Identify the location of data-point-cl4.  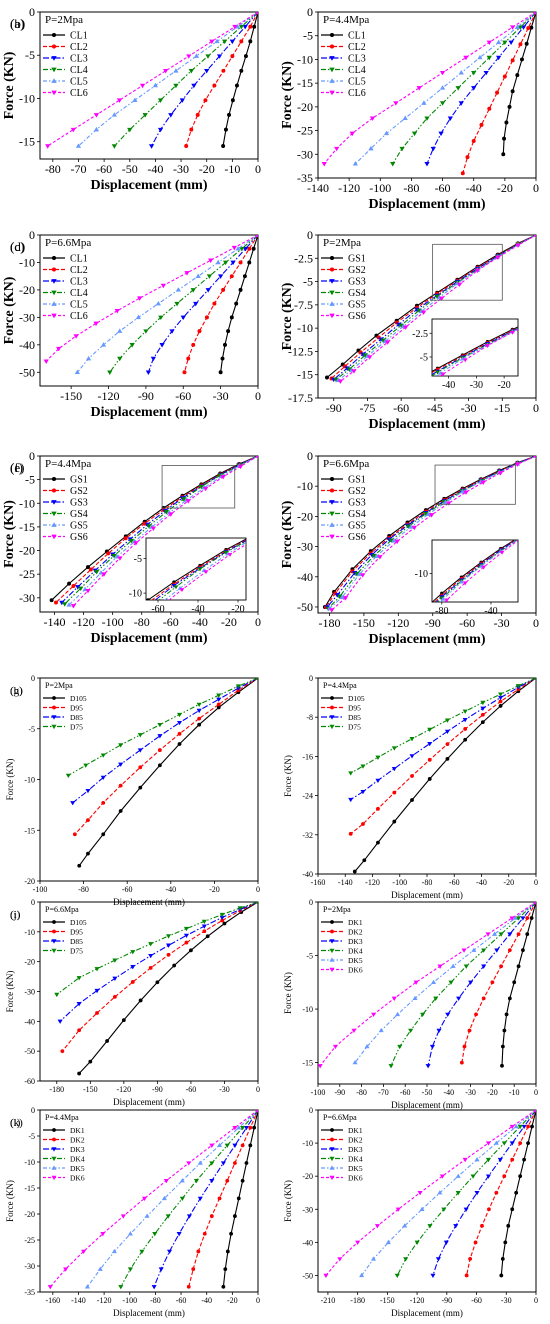
(474, 73).